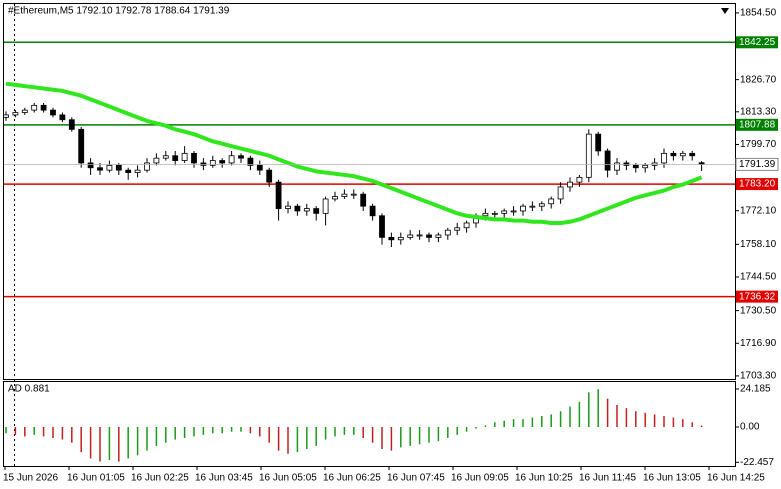  I want to click on x-tick-label: 16 Jun 09:05, so click(480, 478).